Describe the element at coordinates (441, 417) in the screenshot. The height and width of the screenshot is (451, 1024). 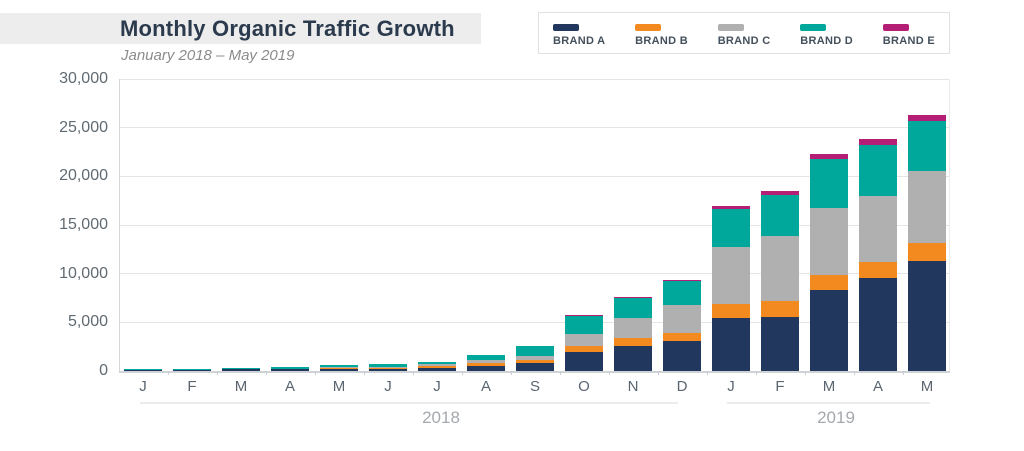
I see `year-label-2018: 2018` at that location.